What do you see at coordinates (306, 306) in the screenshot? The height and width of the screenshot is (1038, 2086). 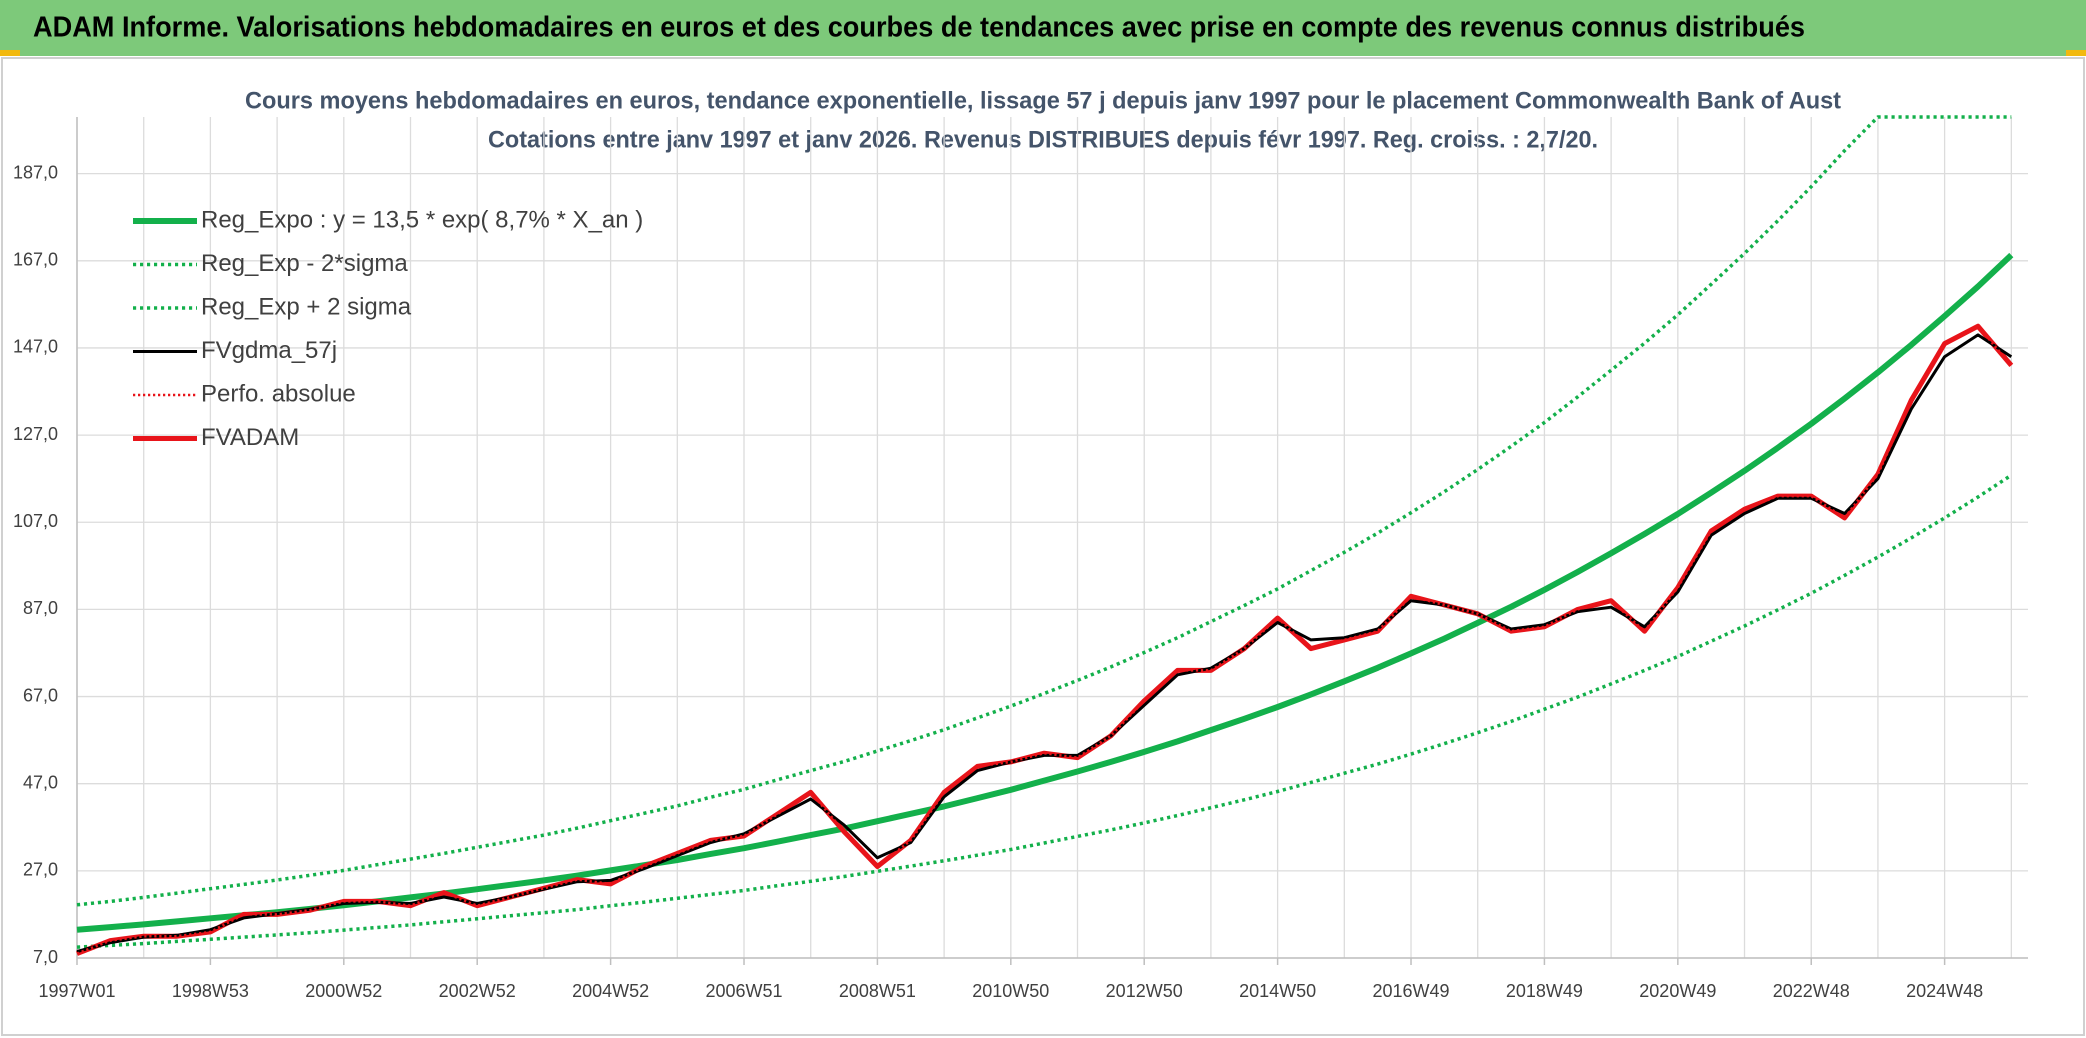 I see `legend-label: Reg_Exp + 2 sigma` at bounding box center [306, 306].